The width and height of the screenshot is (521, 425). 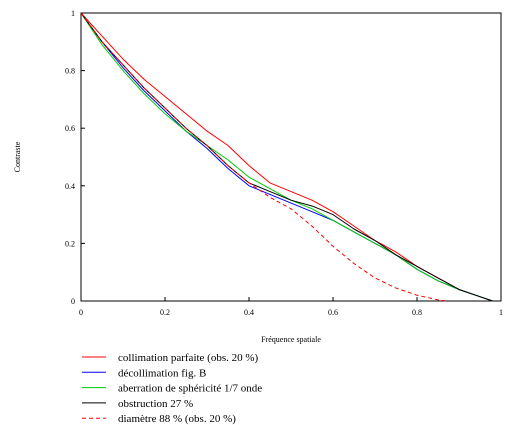 I want to click on y-tick-label: 0.4, so click(x=70, y=186).